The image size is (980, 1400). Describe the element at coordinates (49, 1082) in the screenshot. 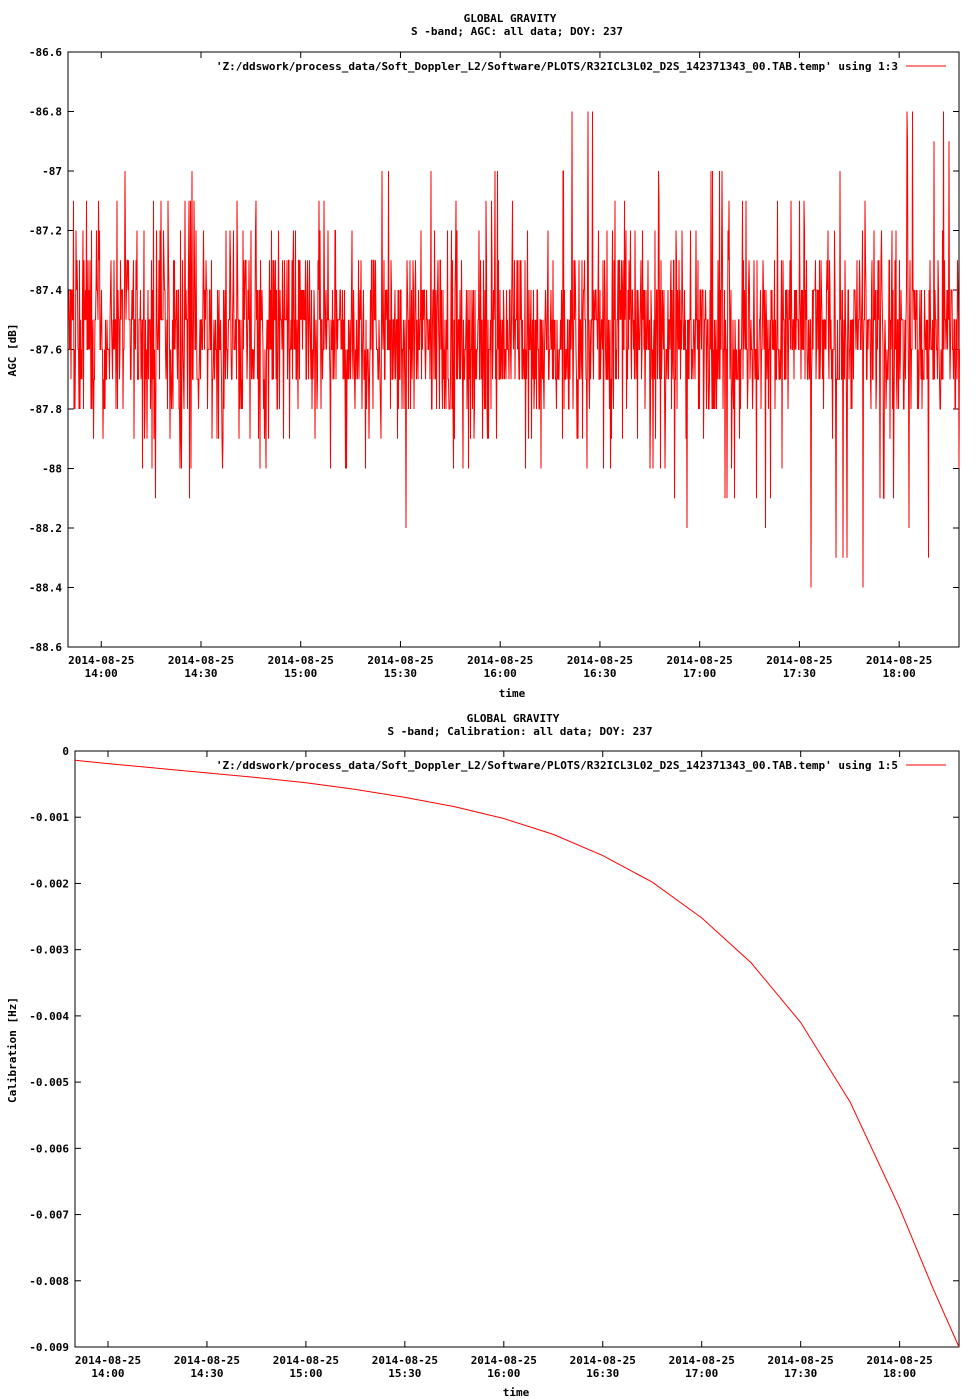

I see `calibration-y-tick-label: -0.005` at that location.